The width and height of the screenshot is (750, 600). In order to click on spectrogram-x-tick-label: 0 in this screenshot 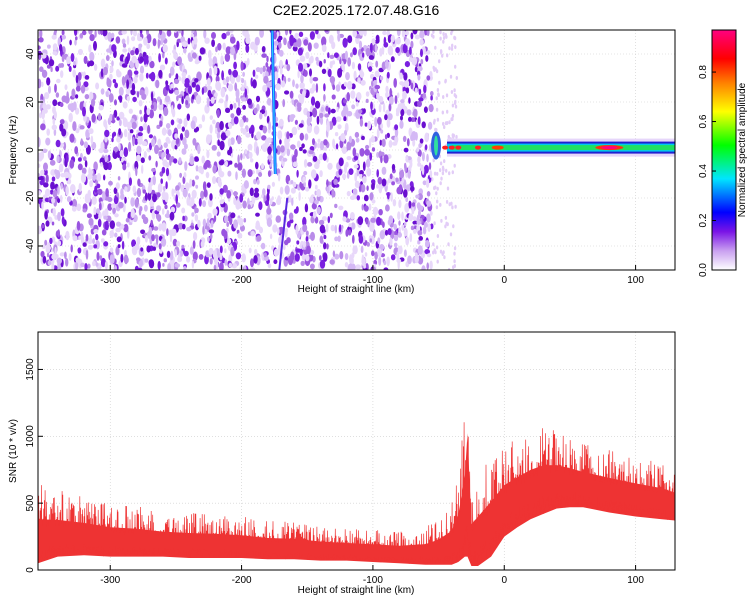, I will do `click(504, 280)`.